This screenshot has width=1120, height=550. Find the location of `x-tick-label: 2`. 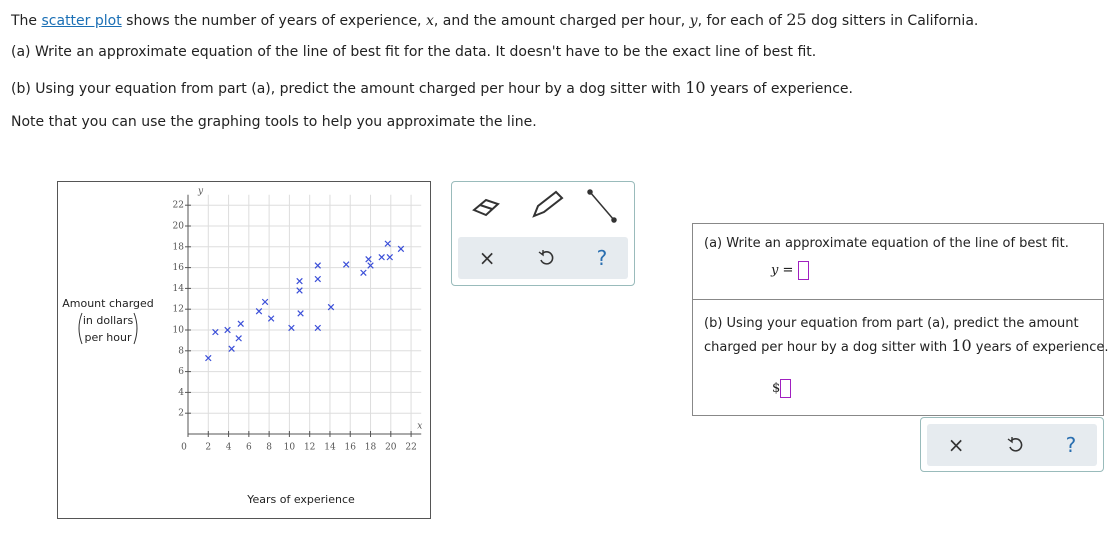

x-tick-label: 2 is located at coordinates (208, 448).